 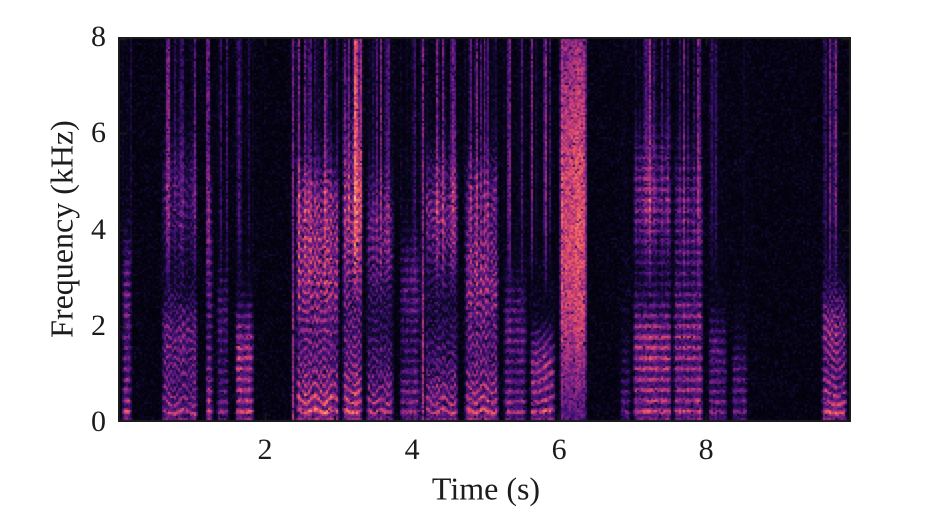 What do you see at coordinates (98, 325) in the screenshot?
I see `y-tick-label: 2` at bounding box center [98, 325].